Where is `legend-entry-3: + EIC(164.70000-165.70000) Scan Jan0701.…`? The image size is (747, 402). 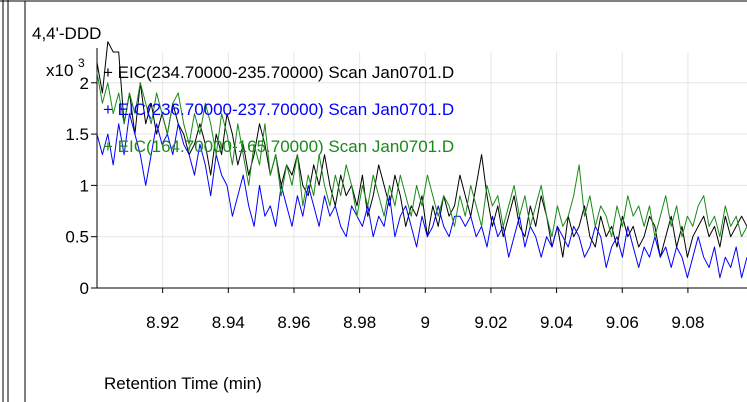
legend-entry-3: + EIC(164.70000-165.70000) Scan Jan0701.… is located at coordinates (278, 146).